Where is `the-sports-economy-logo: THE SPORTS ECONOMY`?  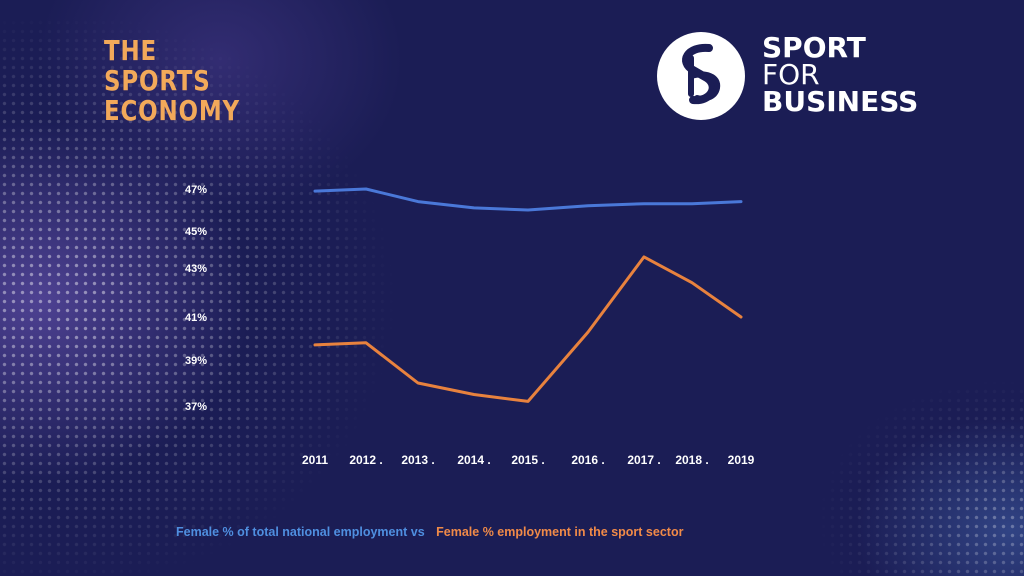
the-sports-economy-logo: THE SPORTS ECONOMY is located at coordinates (172, 81).